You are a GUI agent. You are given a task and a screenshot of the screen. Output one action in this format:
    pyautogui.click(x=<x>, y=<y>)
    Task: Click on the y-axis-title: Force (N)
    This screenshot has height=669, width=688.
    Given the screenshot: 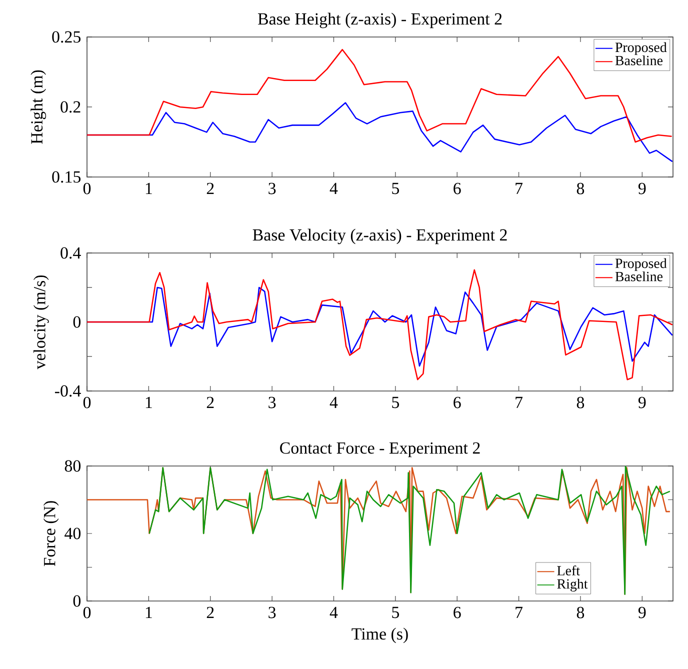 What is the action you would take?
    pyautogui.click(x=51, y=533)
    